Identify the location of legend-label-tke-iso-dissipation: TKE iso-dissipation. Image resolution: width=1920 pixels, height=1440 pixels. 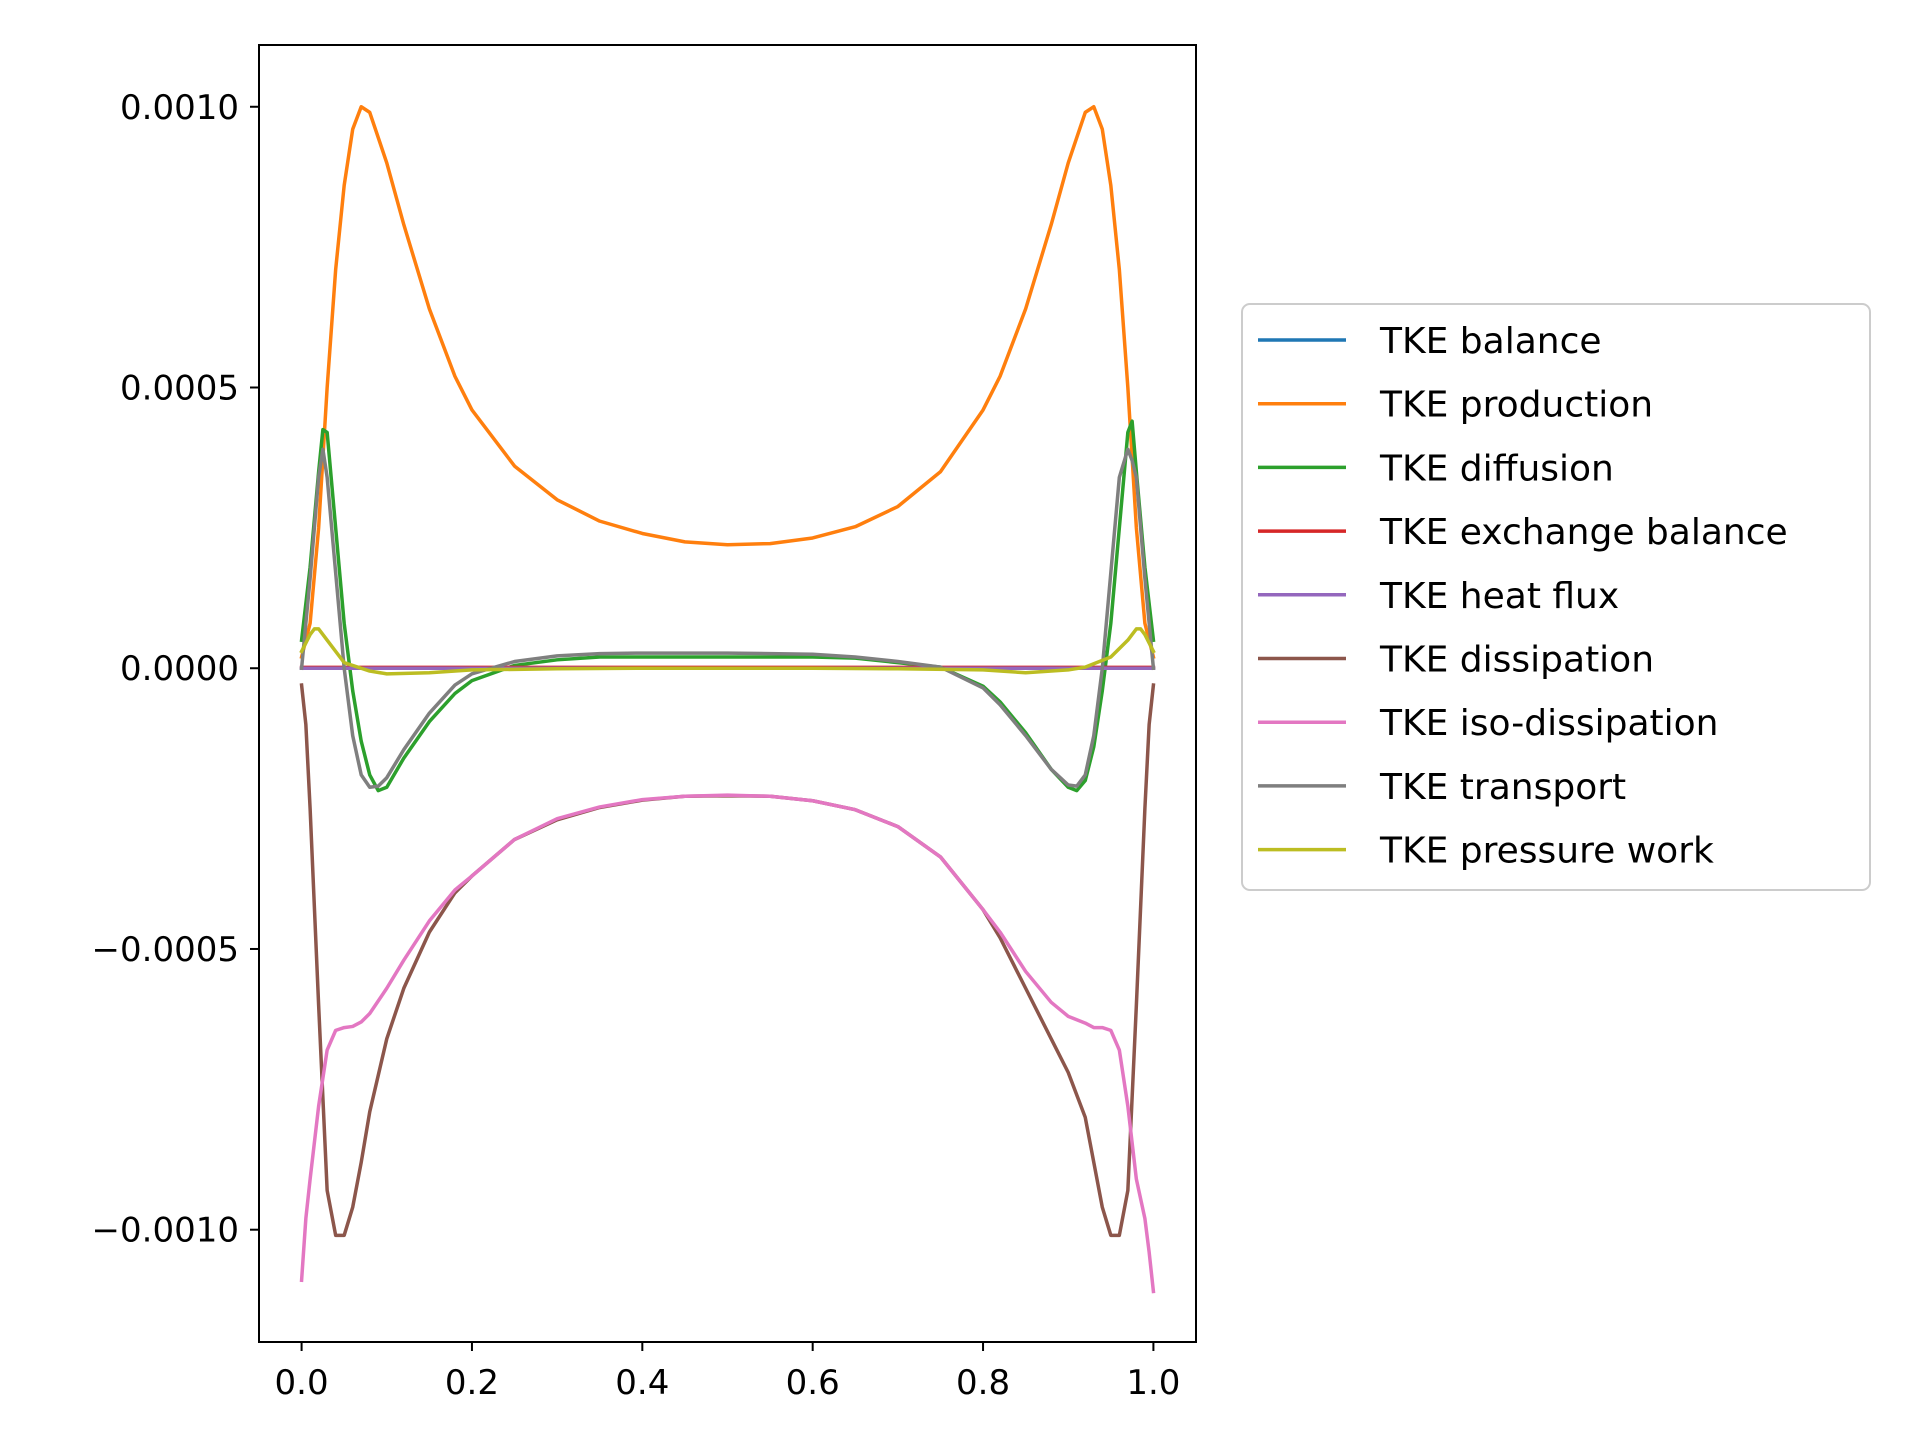
(1548, 723).